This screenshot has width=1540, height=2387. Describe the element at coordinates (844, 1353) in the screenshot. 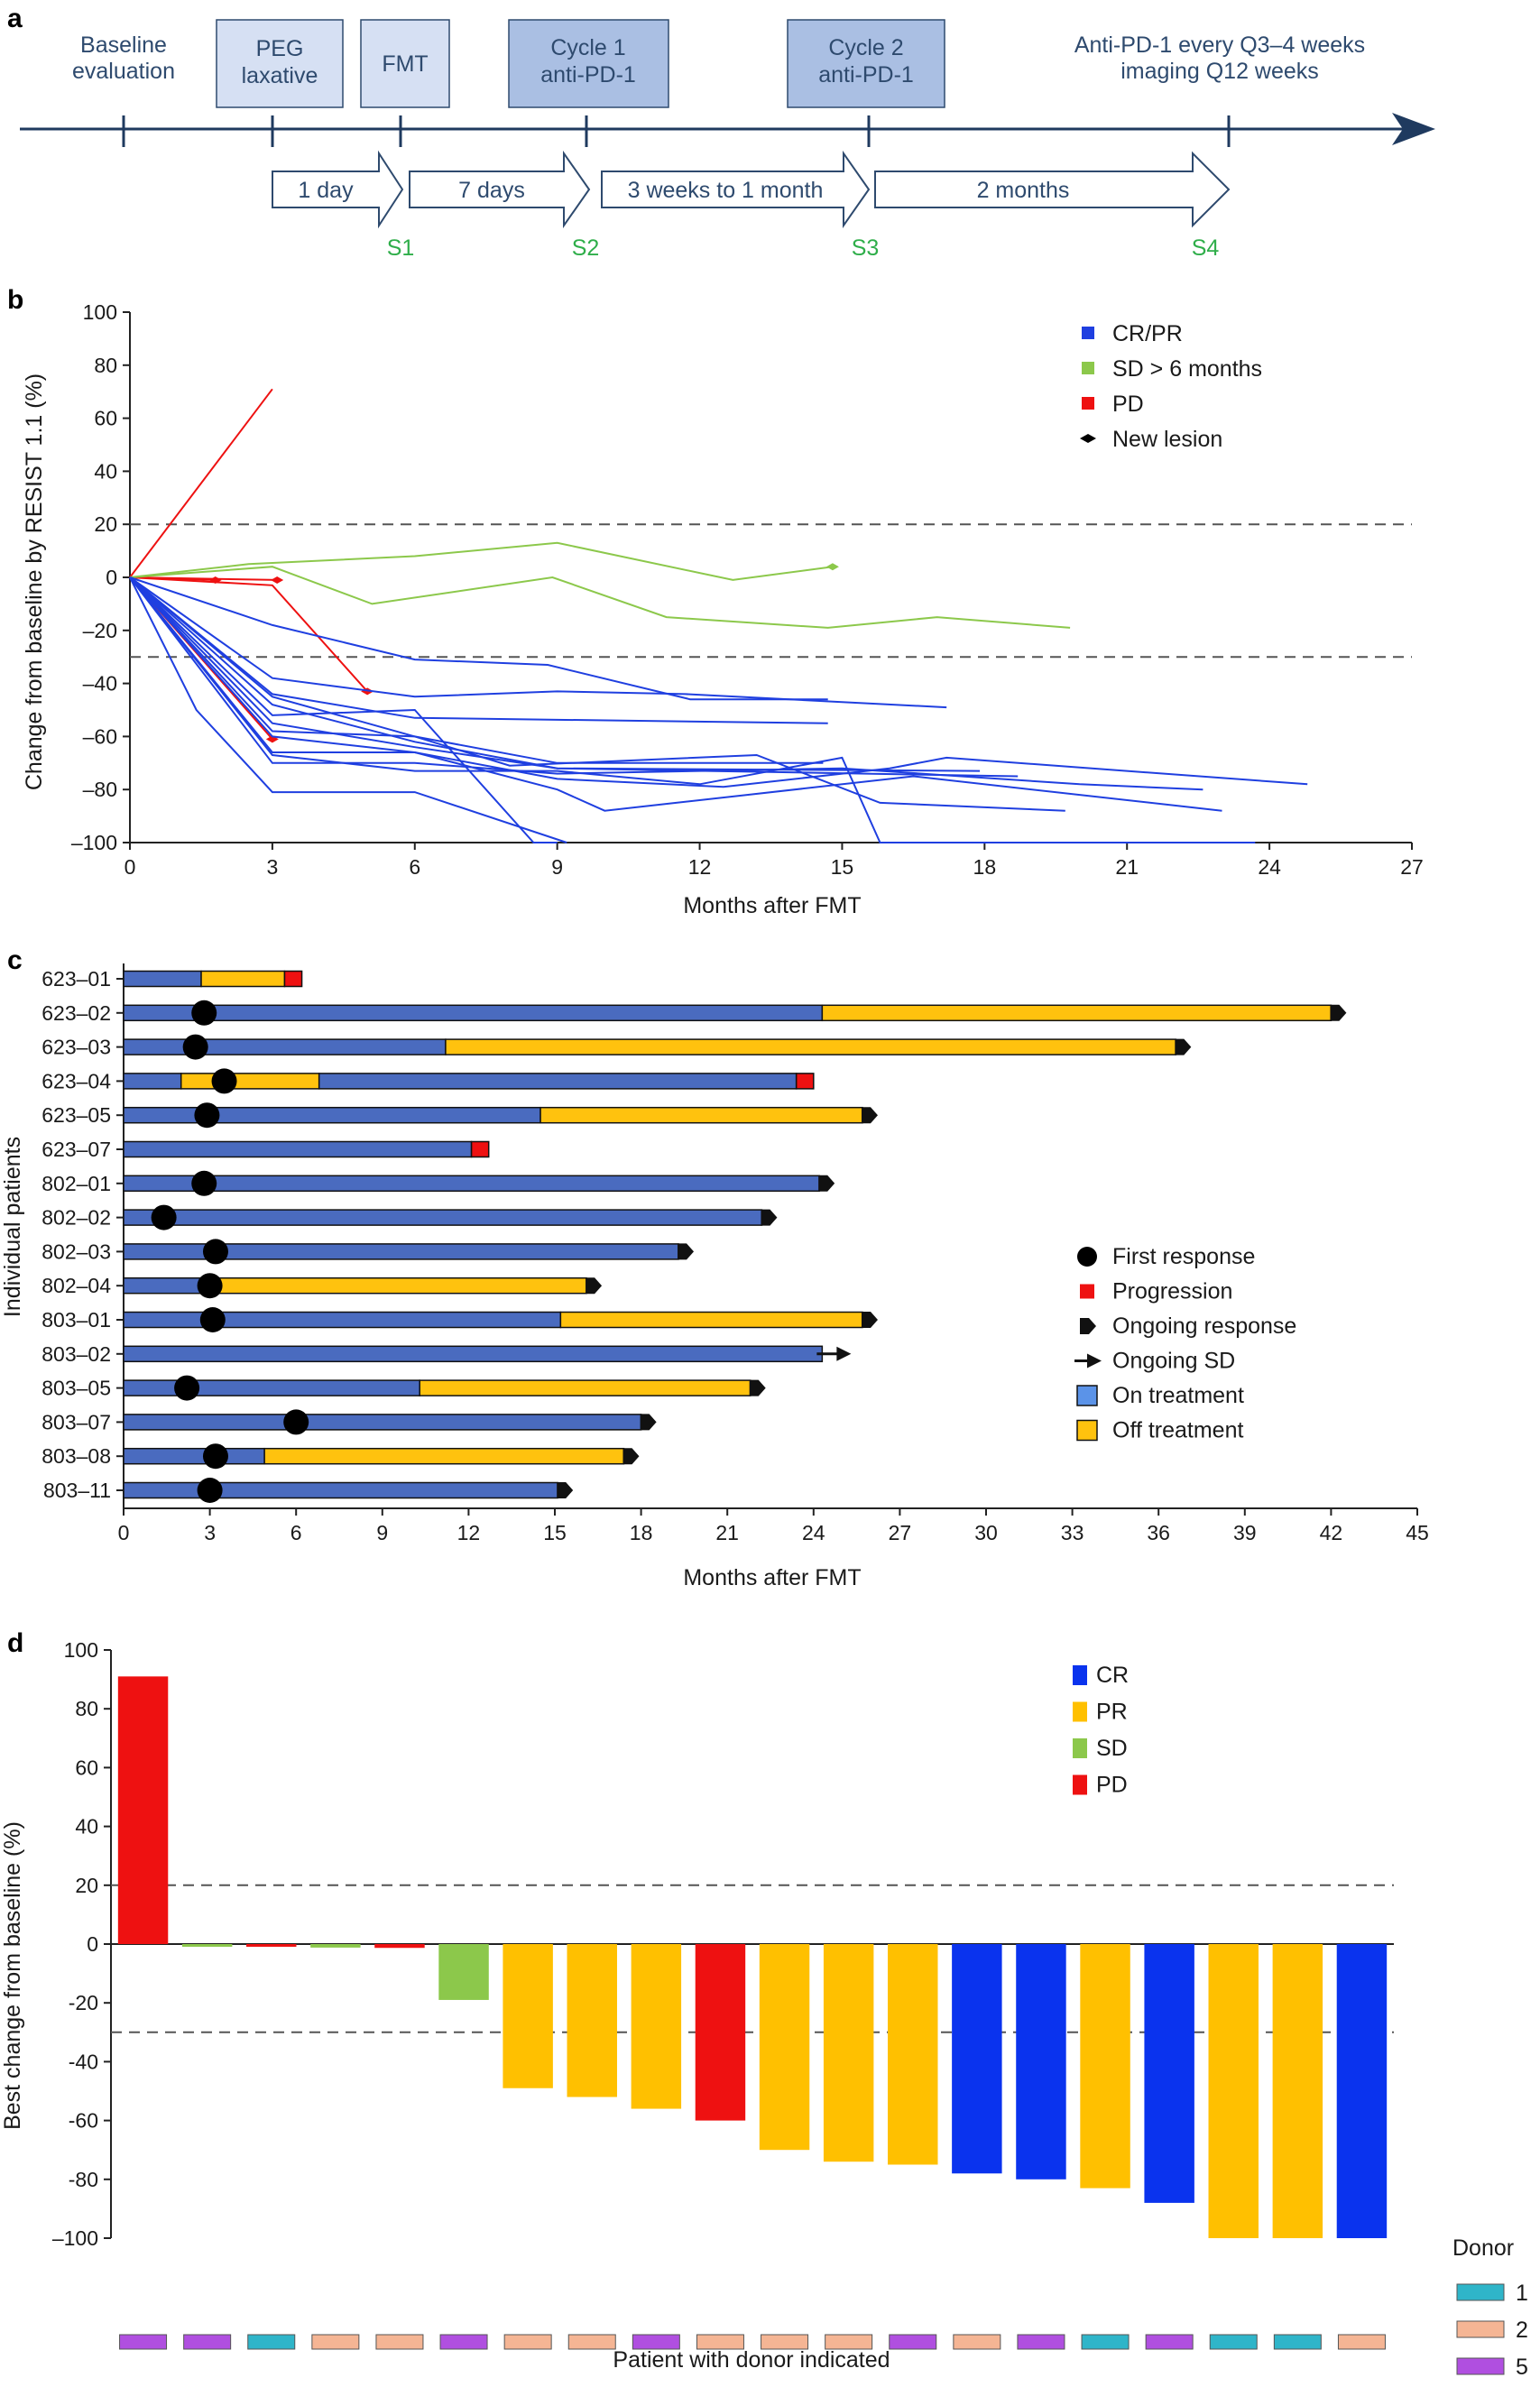

I see `c-ongoing-sd-arrowhead` at that location.